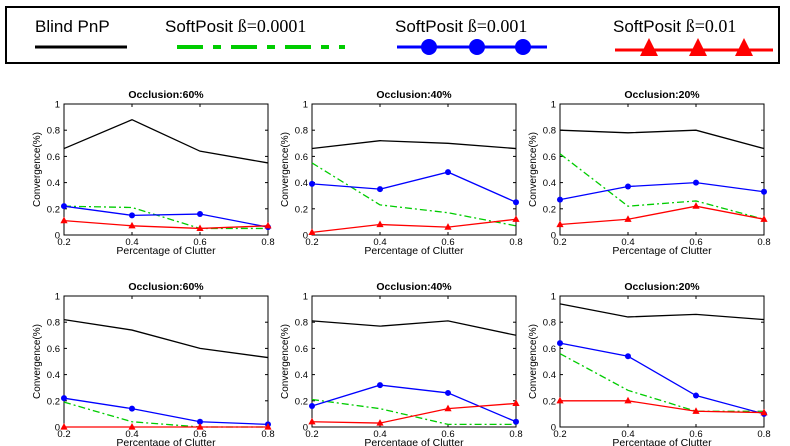 This screenshot has width=790, height=446. What do you see at coordinates (461, 26) in the screenshot?
I see `legend-label: SoftPosit ß=0.001` at bounding box center [461, 26].